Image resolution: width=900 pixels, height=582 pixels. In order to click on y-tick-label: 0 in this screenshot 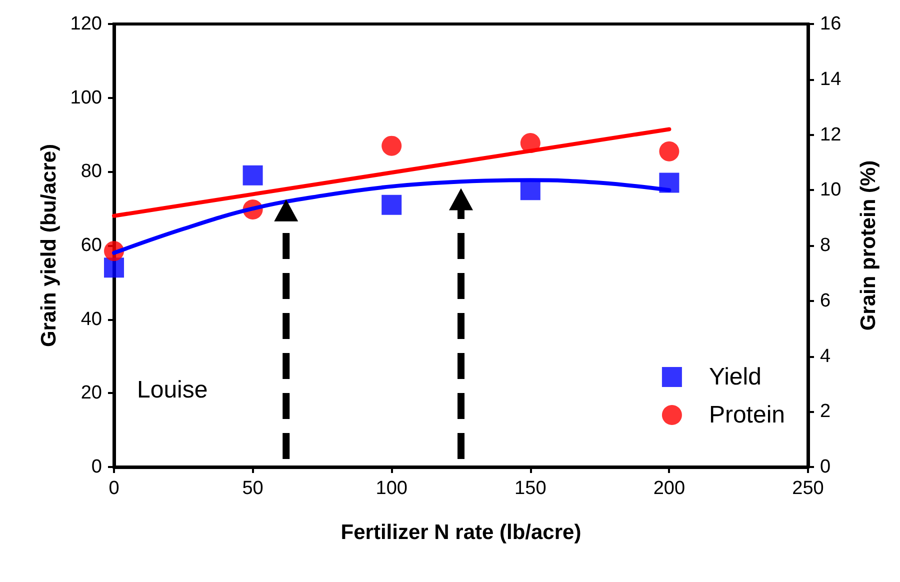, I will do `click(96, 467)`.